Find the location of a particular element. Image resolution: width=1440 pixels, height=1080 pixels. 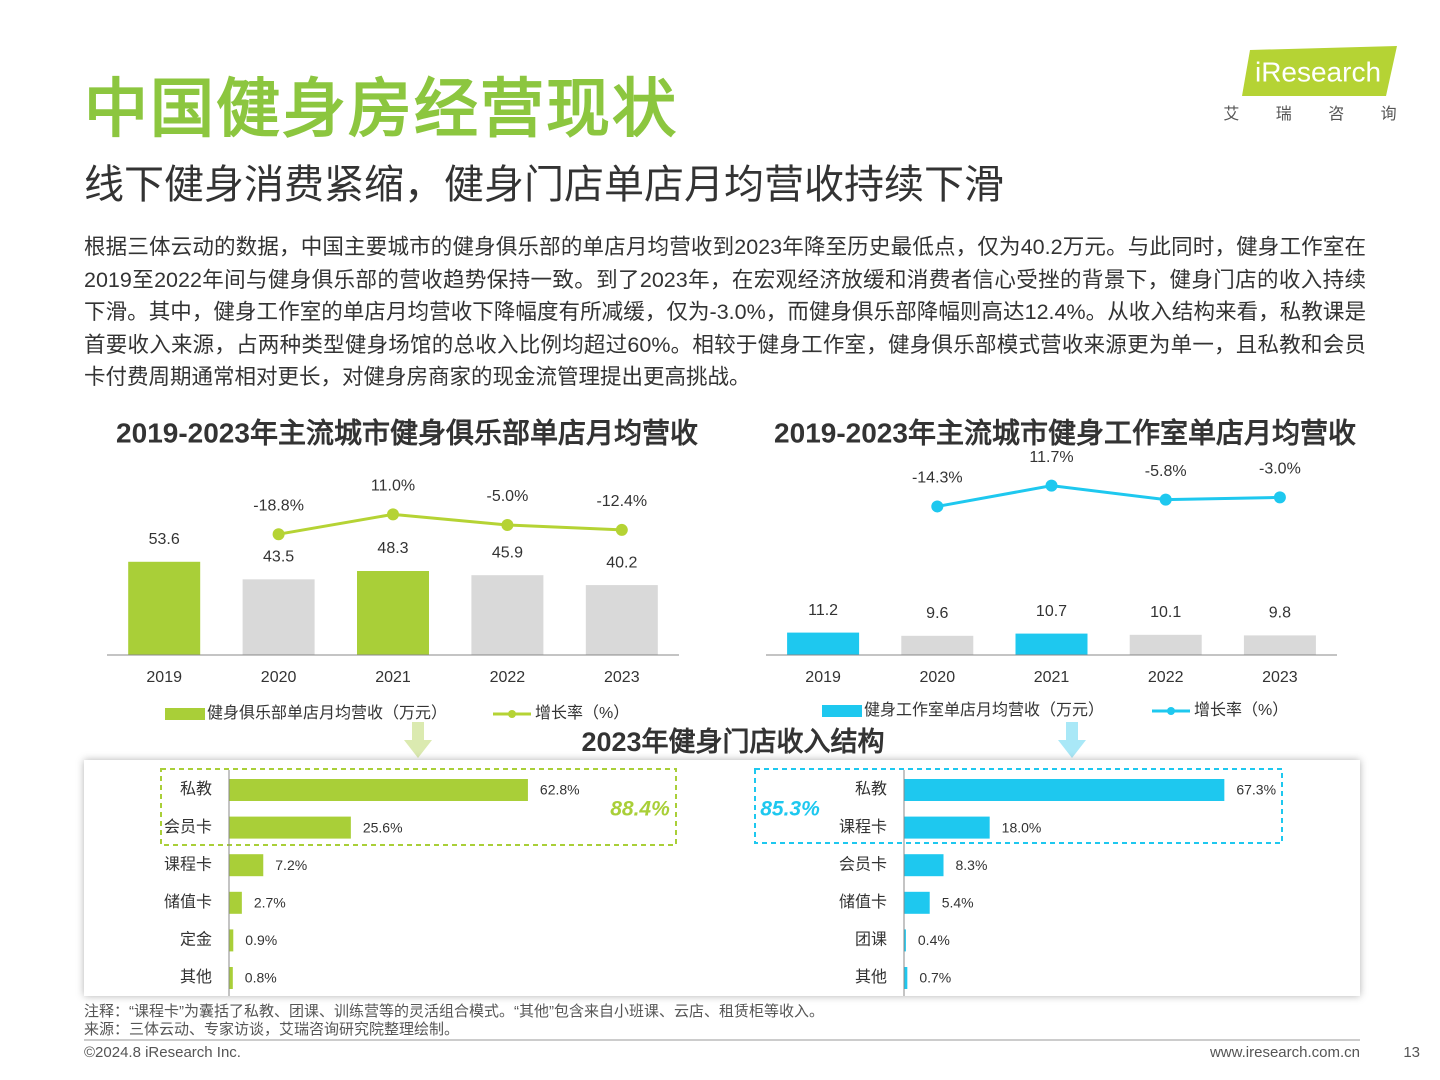

bar-label: 9.8 is located at coordinates (1280, 613).